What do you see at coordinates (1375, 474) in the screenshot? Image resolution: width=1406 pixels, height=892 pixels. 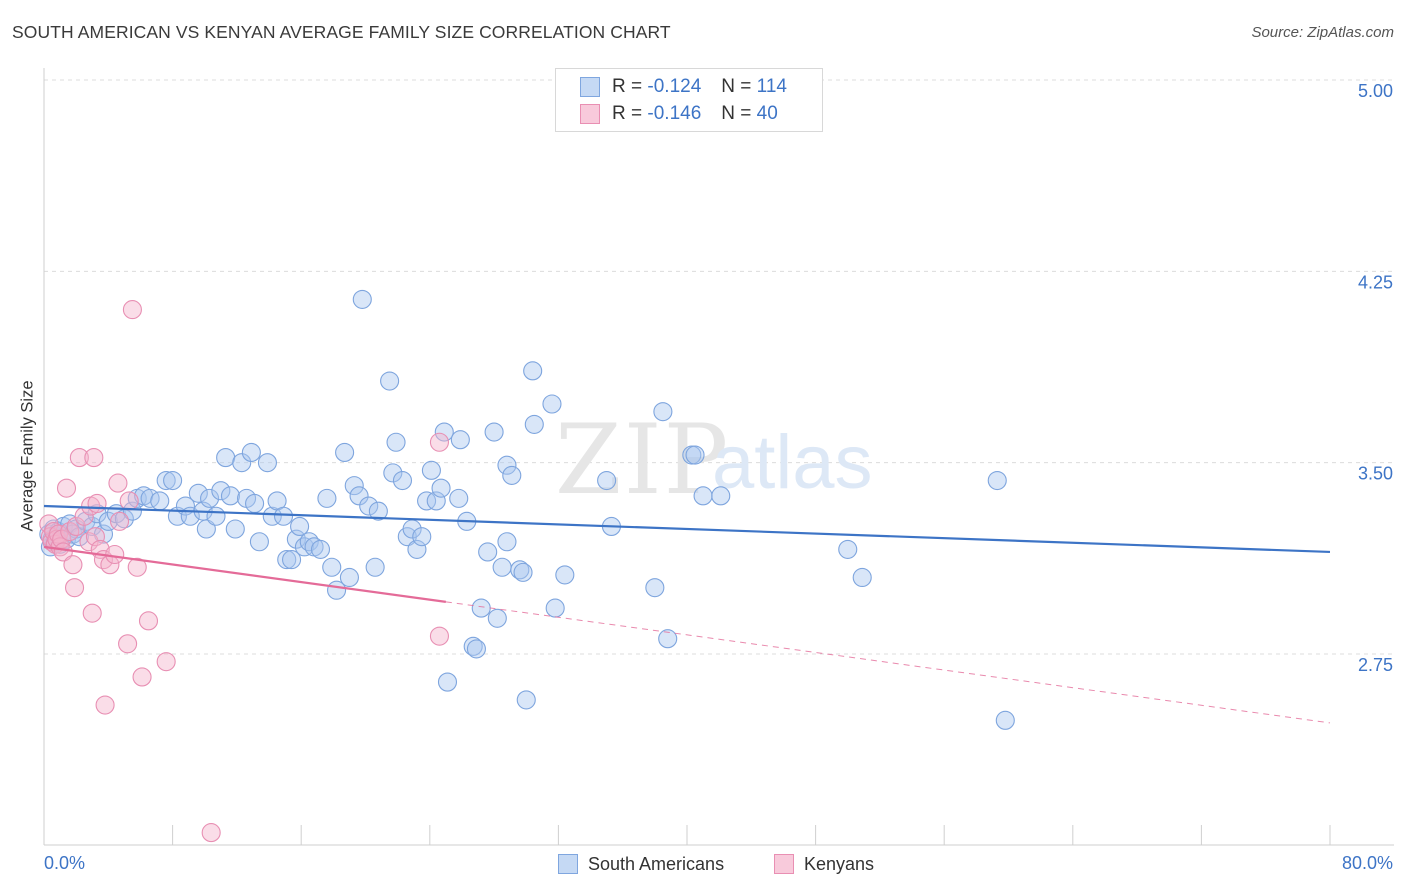 I see `y-tick-label: 3.50` at bounding box center [1375, 474].